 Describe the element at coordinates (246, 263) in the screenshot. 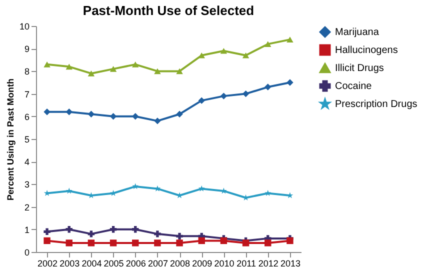

I see `x-tick-label: 2011` at that location.